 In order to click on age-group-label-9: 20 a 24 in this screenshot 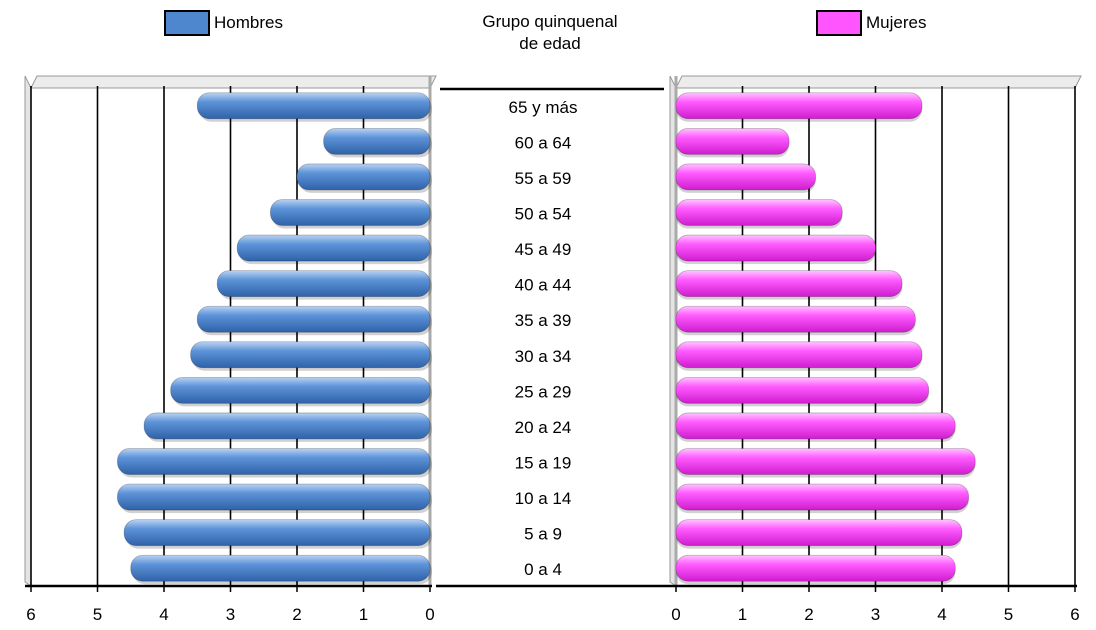, I will do `click(543, 427)`.